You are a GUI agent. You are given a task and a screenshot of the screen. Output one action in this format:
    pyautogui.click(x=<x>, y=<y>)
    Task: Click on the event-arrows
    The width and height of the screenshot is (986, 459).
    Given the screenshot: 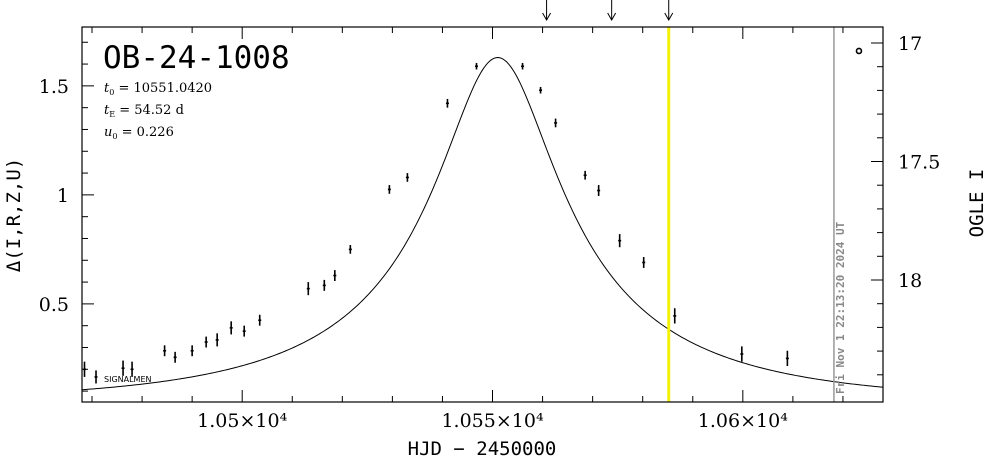 What is the action you would take?
    pyautogui.click(x=608, y=11)
    